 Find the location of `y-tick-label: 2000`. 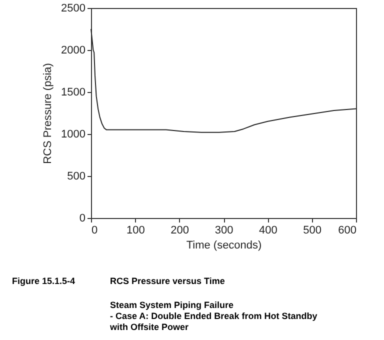

y-tick-label: 2000 is located at coordinates (73, 50).